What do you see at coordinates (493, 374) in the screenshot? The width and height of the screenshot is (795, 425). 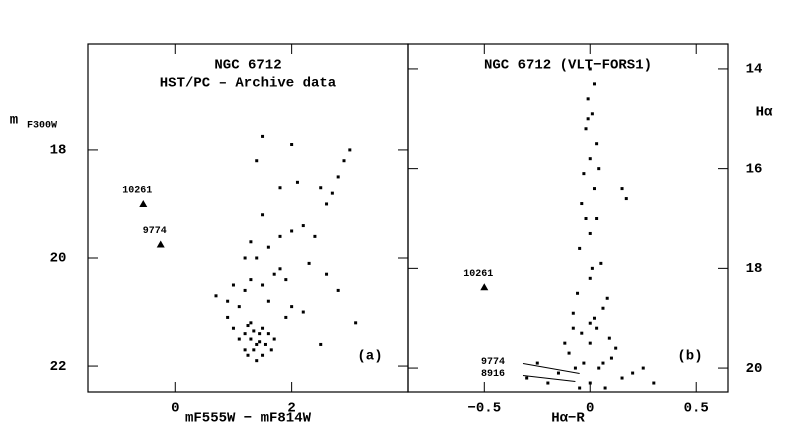 I see `star-label: 8916` at bounding box center [493, 374].